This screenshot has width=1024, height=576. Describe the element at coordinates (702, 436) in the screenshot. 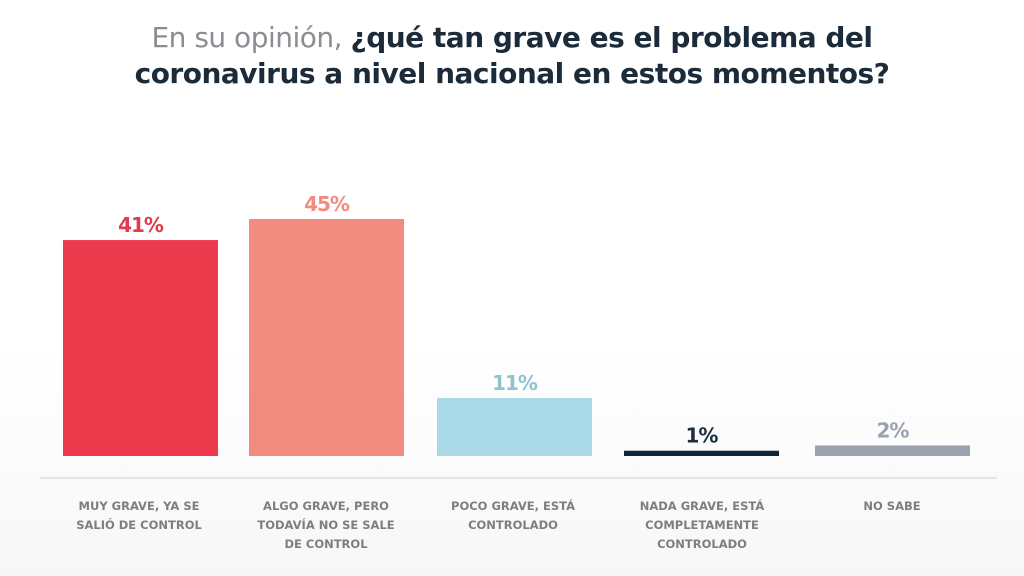

I see `value-label-4: 1%` at that location.